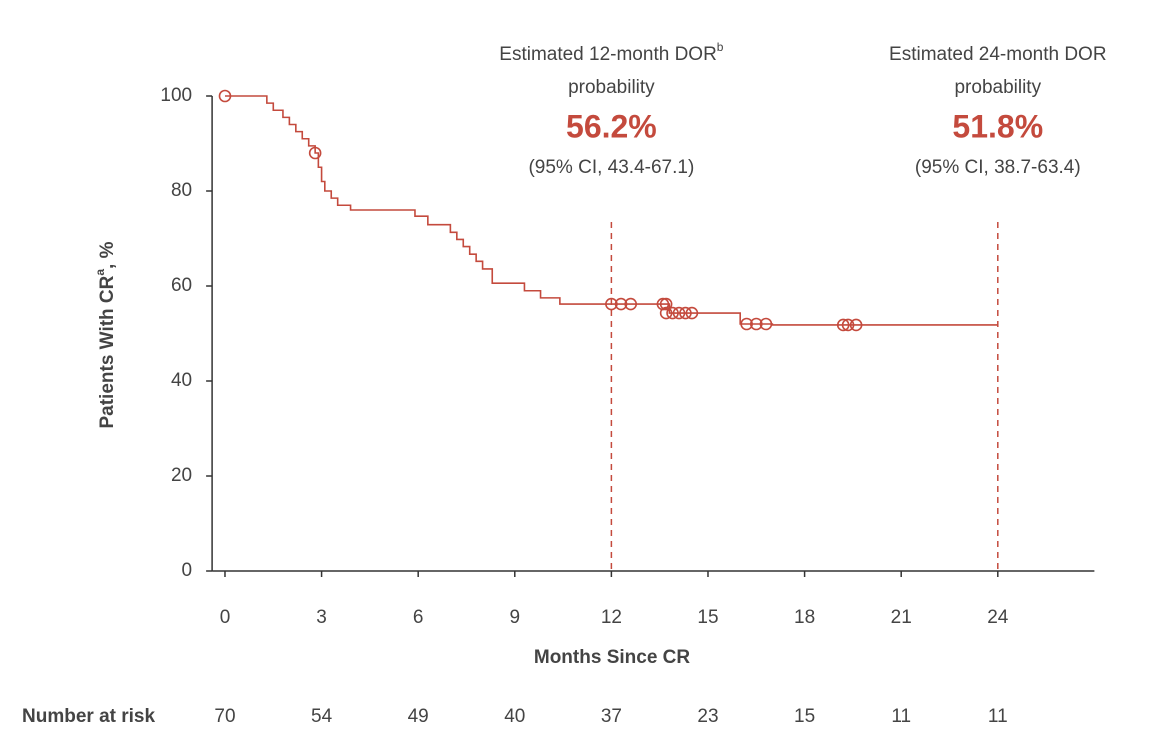 The image size is (1162, 756). Describe the element at coordinates (720, 47) in the screenshot. I see `annotation-sup: b` at that location.